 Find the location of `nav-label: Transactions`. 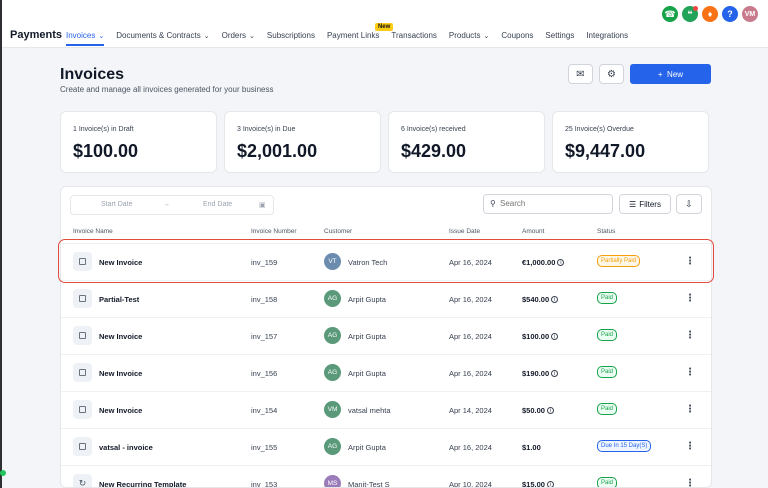

nav-label: Transactions is located at coordinates (414, 35).